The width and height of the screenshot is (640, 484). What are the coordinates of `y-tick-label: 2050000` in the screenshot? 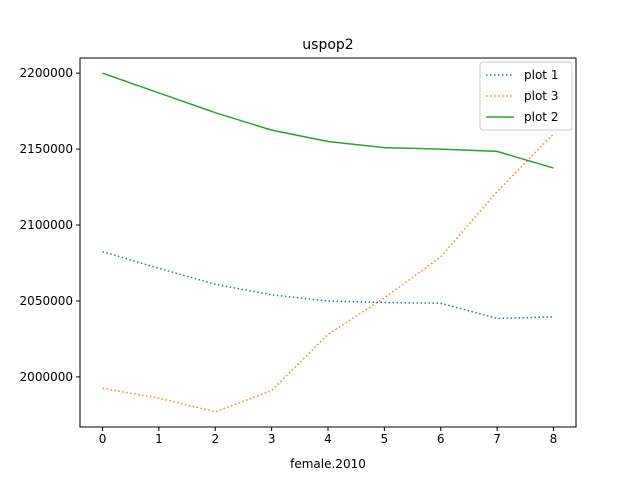 It's located at (46, 301).